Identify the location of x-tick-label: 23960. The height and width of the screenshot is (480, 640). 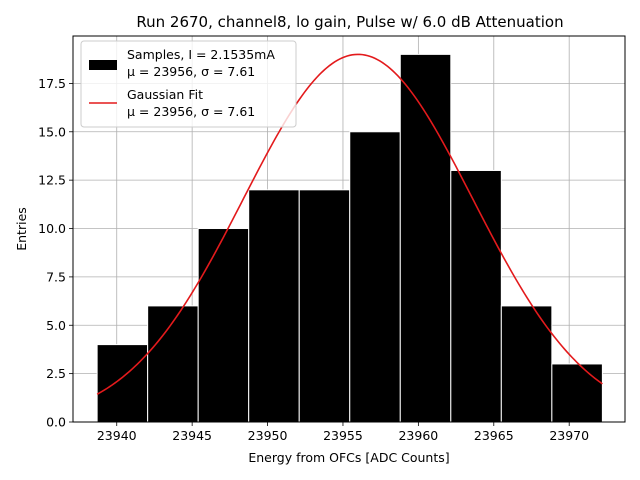
(418, 435).